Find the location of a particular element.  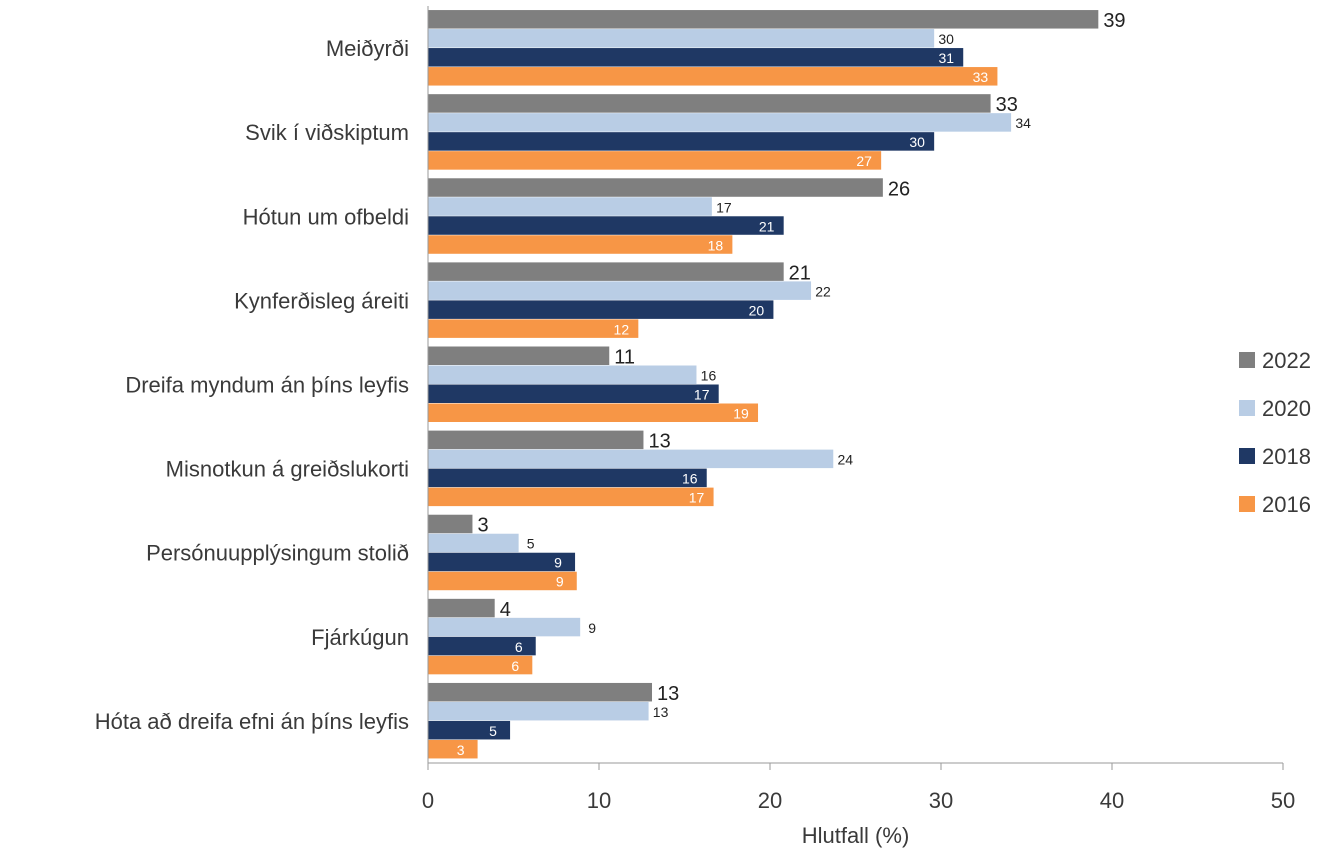

data-label-2022: 33 is located at coordinates (1007, 105).